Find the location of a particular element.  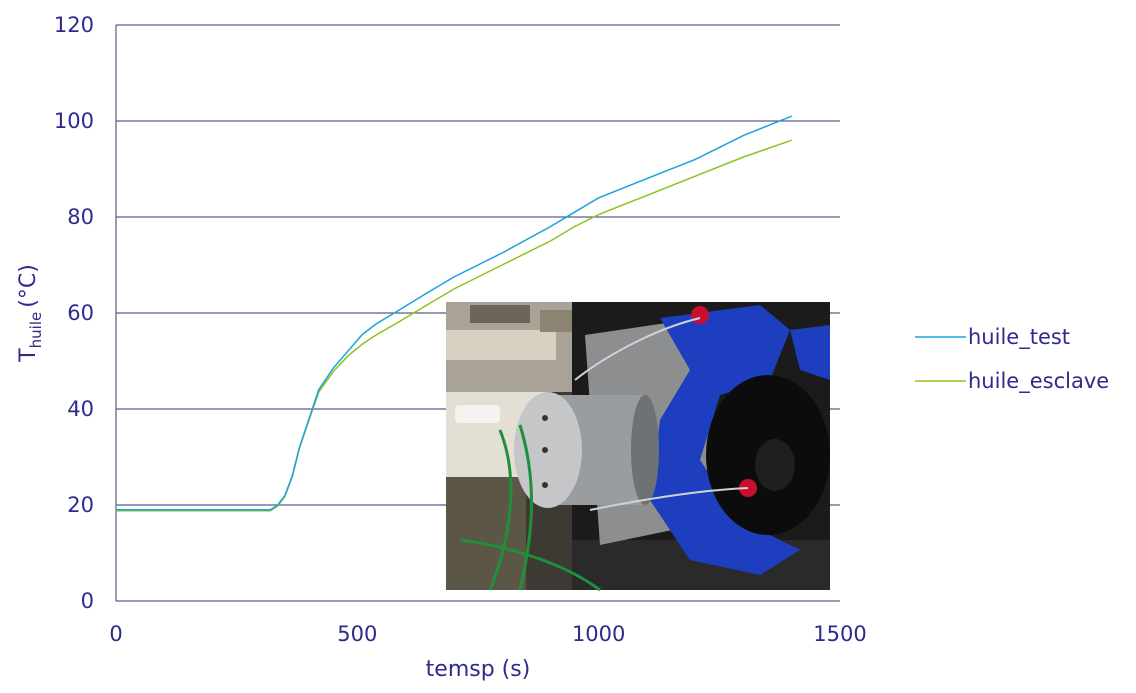

inset-photo is located at coordinates (638, 447).